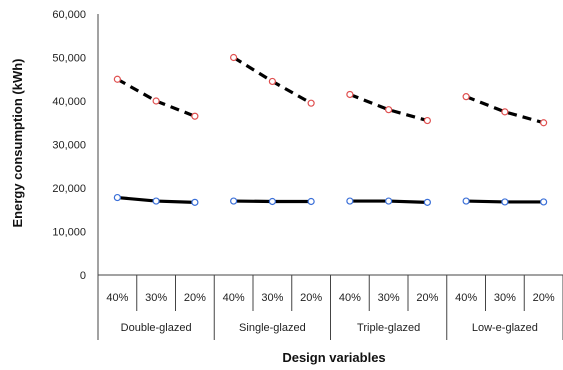 The width and height of the screenshot is (563, 370). I want to click on x-group-label: Low-e-glazed, so click(505, 328).